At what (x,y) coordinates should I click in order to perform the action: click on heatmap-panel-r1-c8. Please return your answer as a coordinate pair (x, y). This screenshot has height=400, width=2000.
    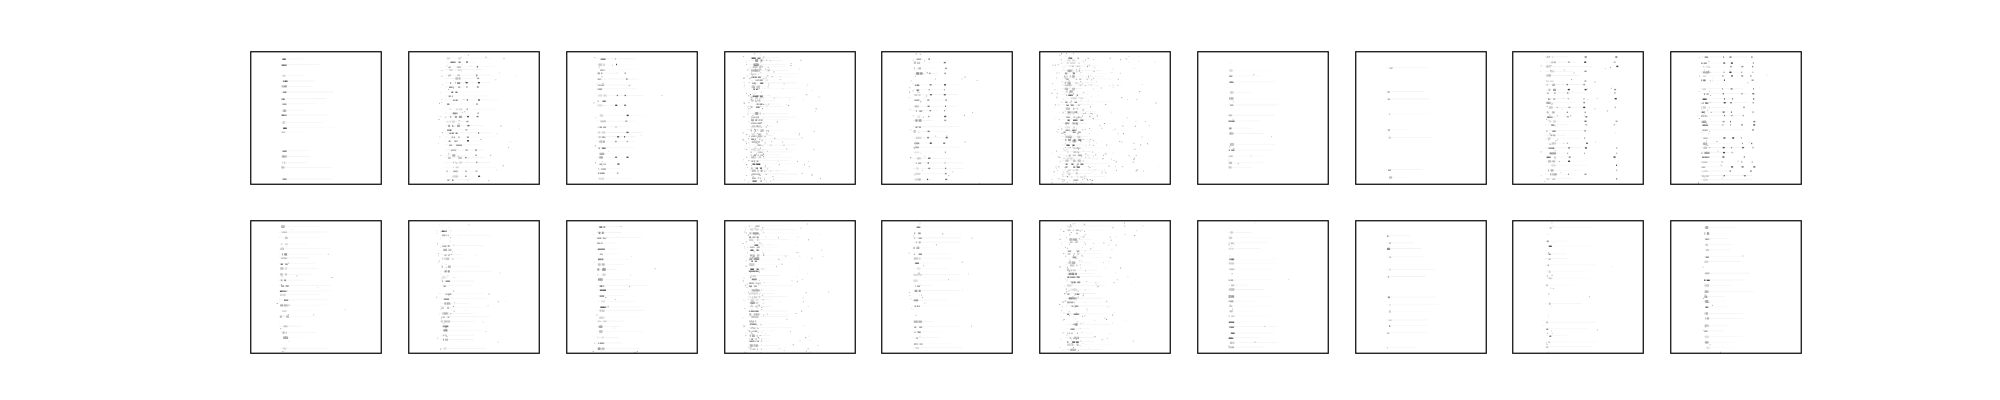
    Looking at the image, I should click on (1578, 287).